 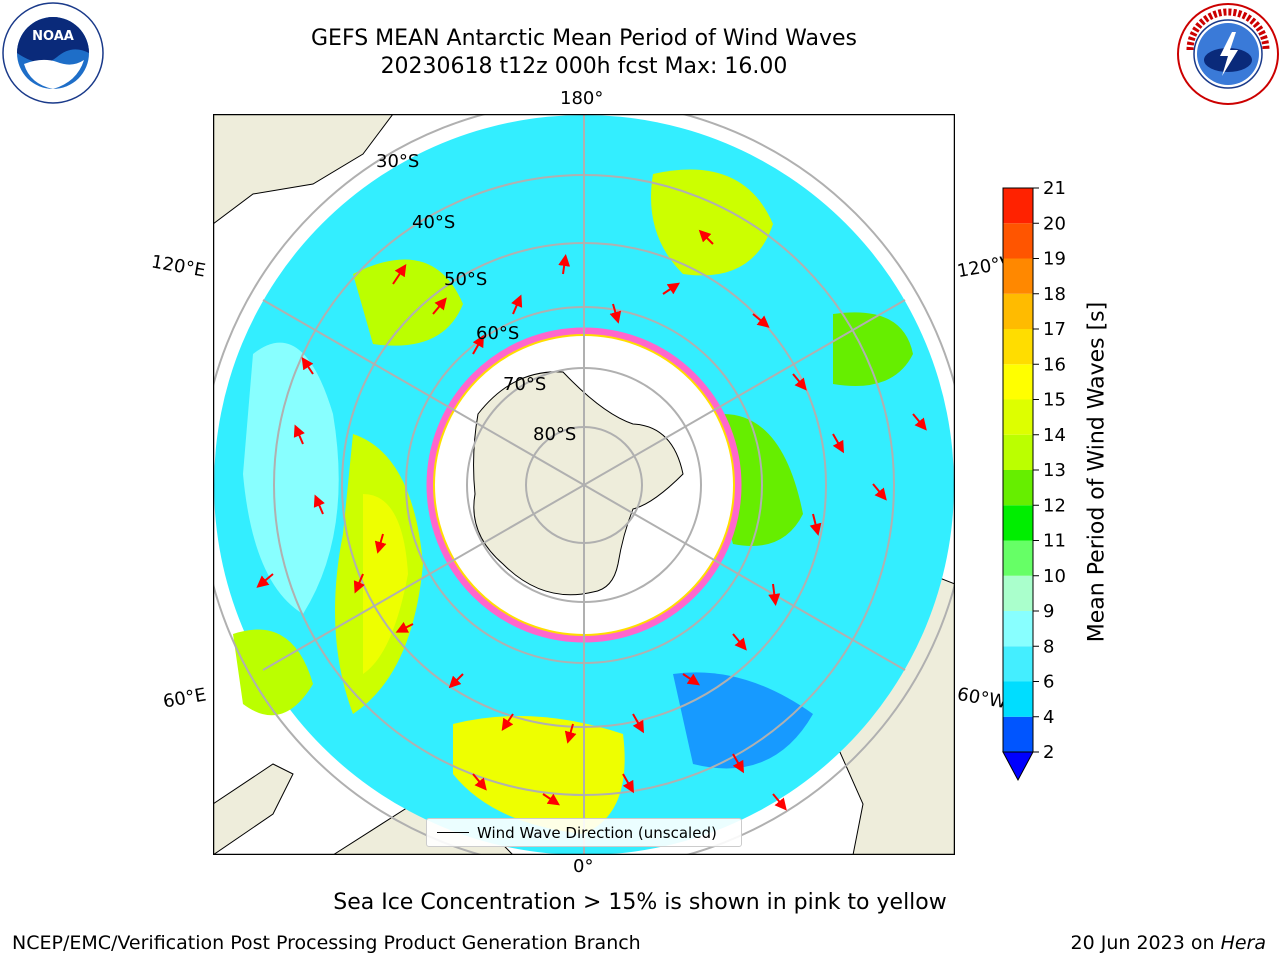 I want to click on colorbar-tick-label: 13, so click(x=1054, y=470).